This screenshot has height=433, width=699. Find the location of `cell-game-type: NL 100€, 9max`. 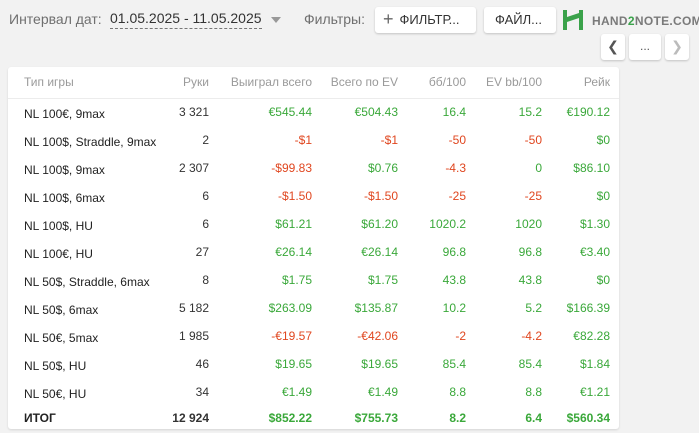

cell-game-type: NL 100€, 9max is located at coordinates (64, 114).